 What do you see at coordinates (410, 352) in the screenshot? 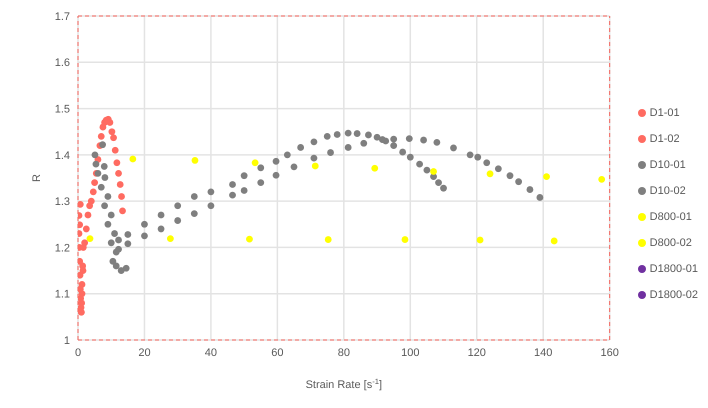
I see `x-tick-label: 100` at bounding box center [410, 352].